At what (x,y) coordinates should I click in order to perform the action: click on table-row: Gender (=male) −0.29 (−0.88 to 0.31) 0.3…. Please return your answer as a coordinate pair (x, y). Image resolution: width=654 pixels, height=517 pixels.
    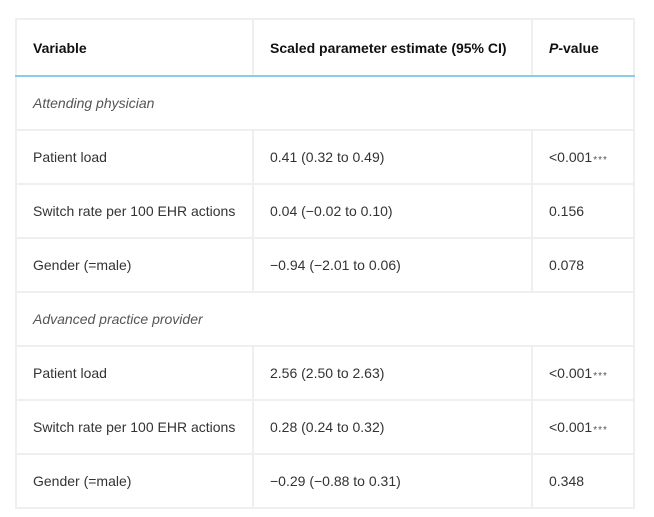
    Looking at the image, I should click on (325, 481).